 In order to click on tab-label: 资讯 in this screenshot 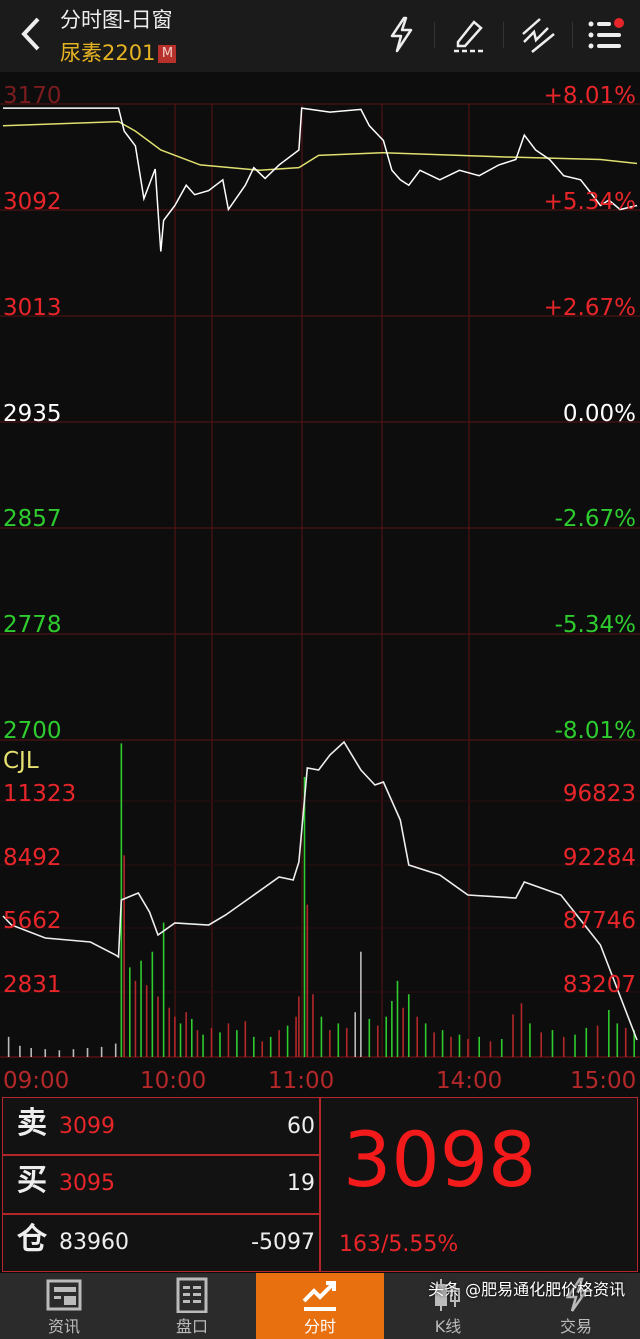, I will do `click(63, 1326)`.